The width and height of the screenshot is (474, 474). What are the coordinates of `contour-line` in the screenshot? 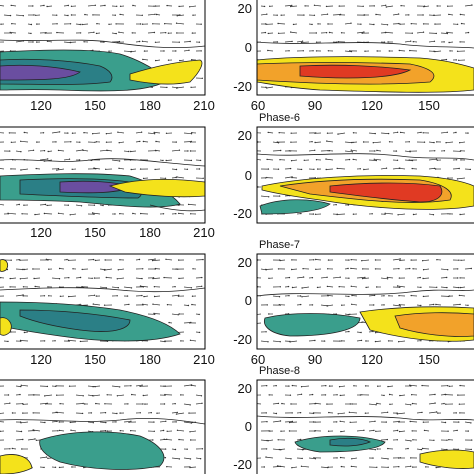 It's located at (102, 290).